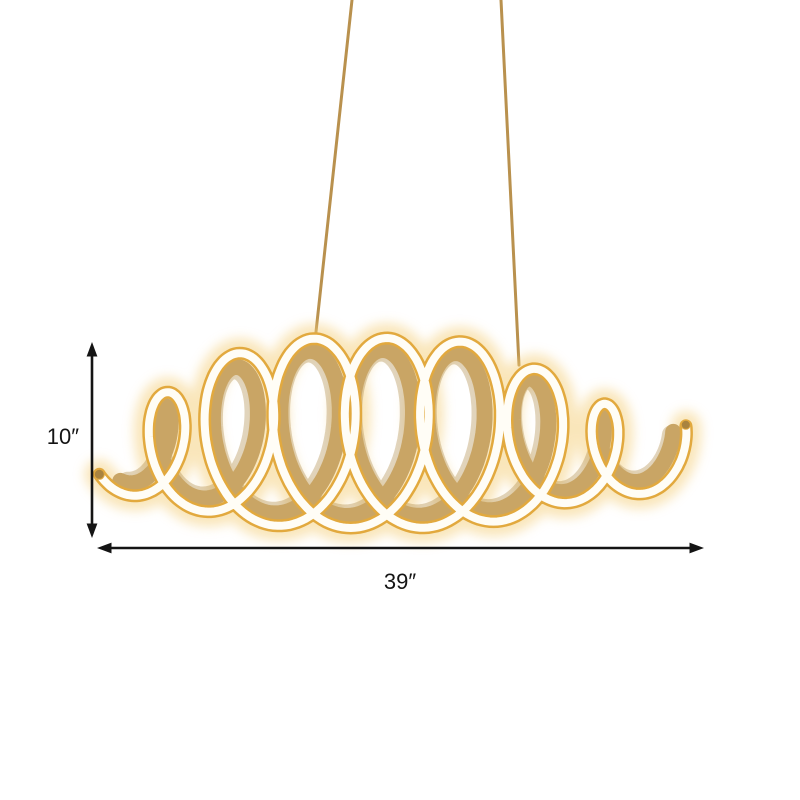  What do you see at coordinates (99, 474) in the screenshot?
I see `spiral-end-tip-left` at bounding box center [99, 474].